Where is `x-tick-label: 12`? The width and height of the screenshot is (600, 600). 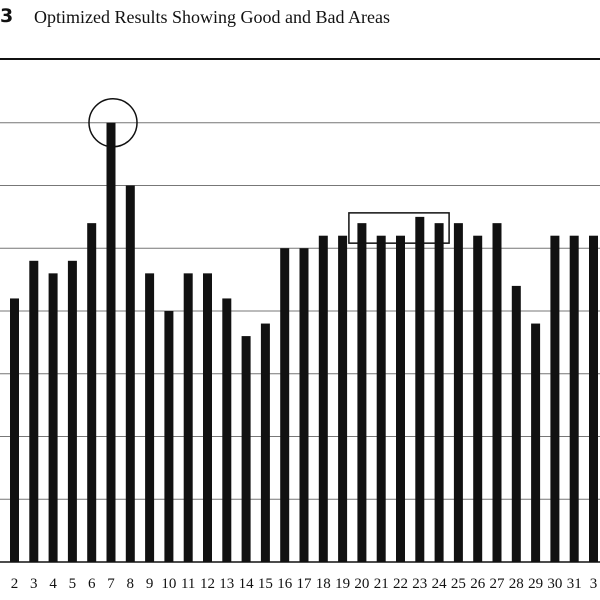
x-tick-label: 12 is located at coordinates (207, 584).